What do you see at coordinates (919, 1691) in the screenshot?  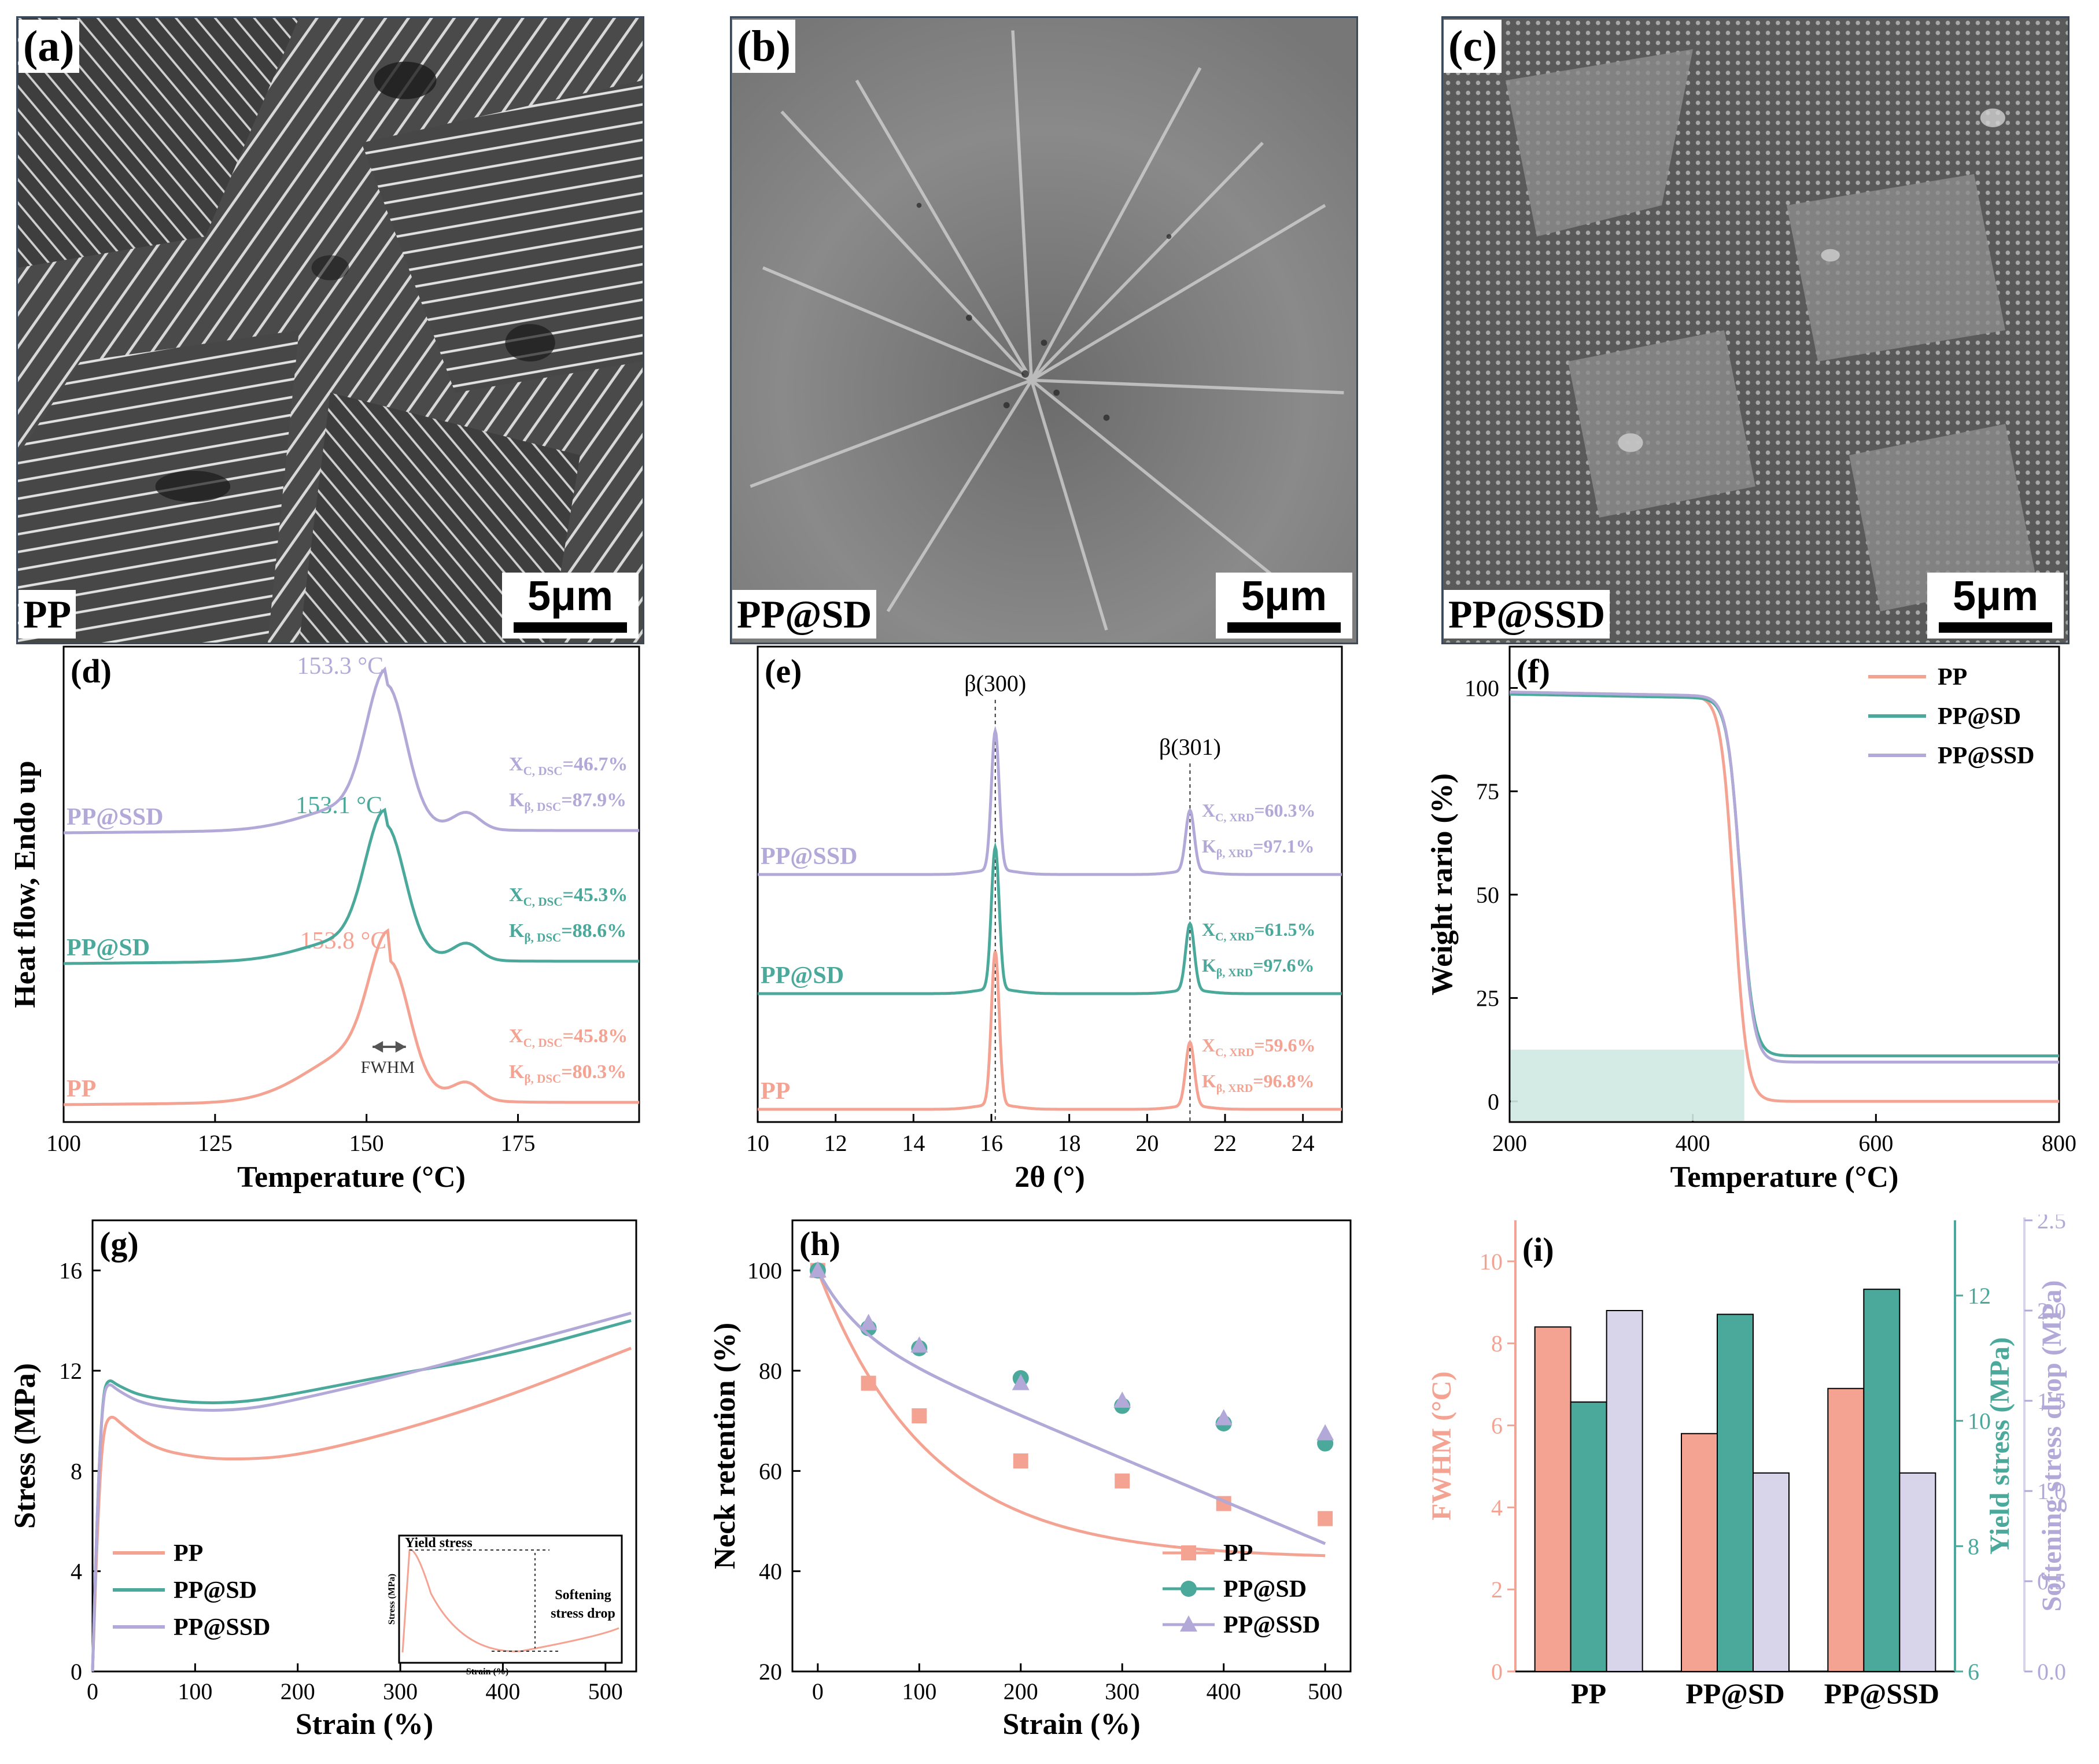 I see `h-xtick-label: 100` at bounding box center [919, 1691].